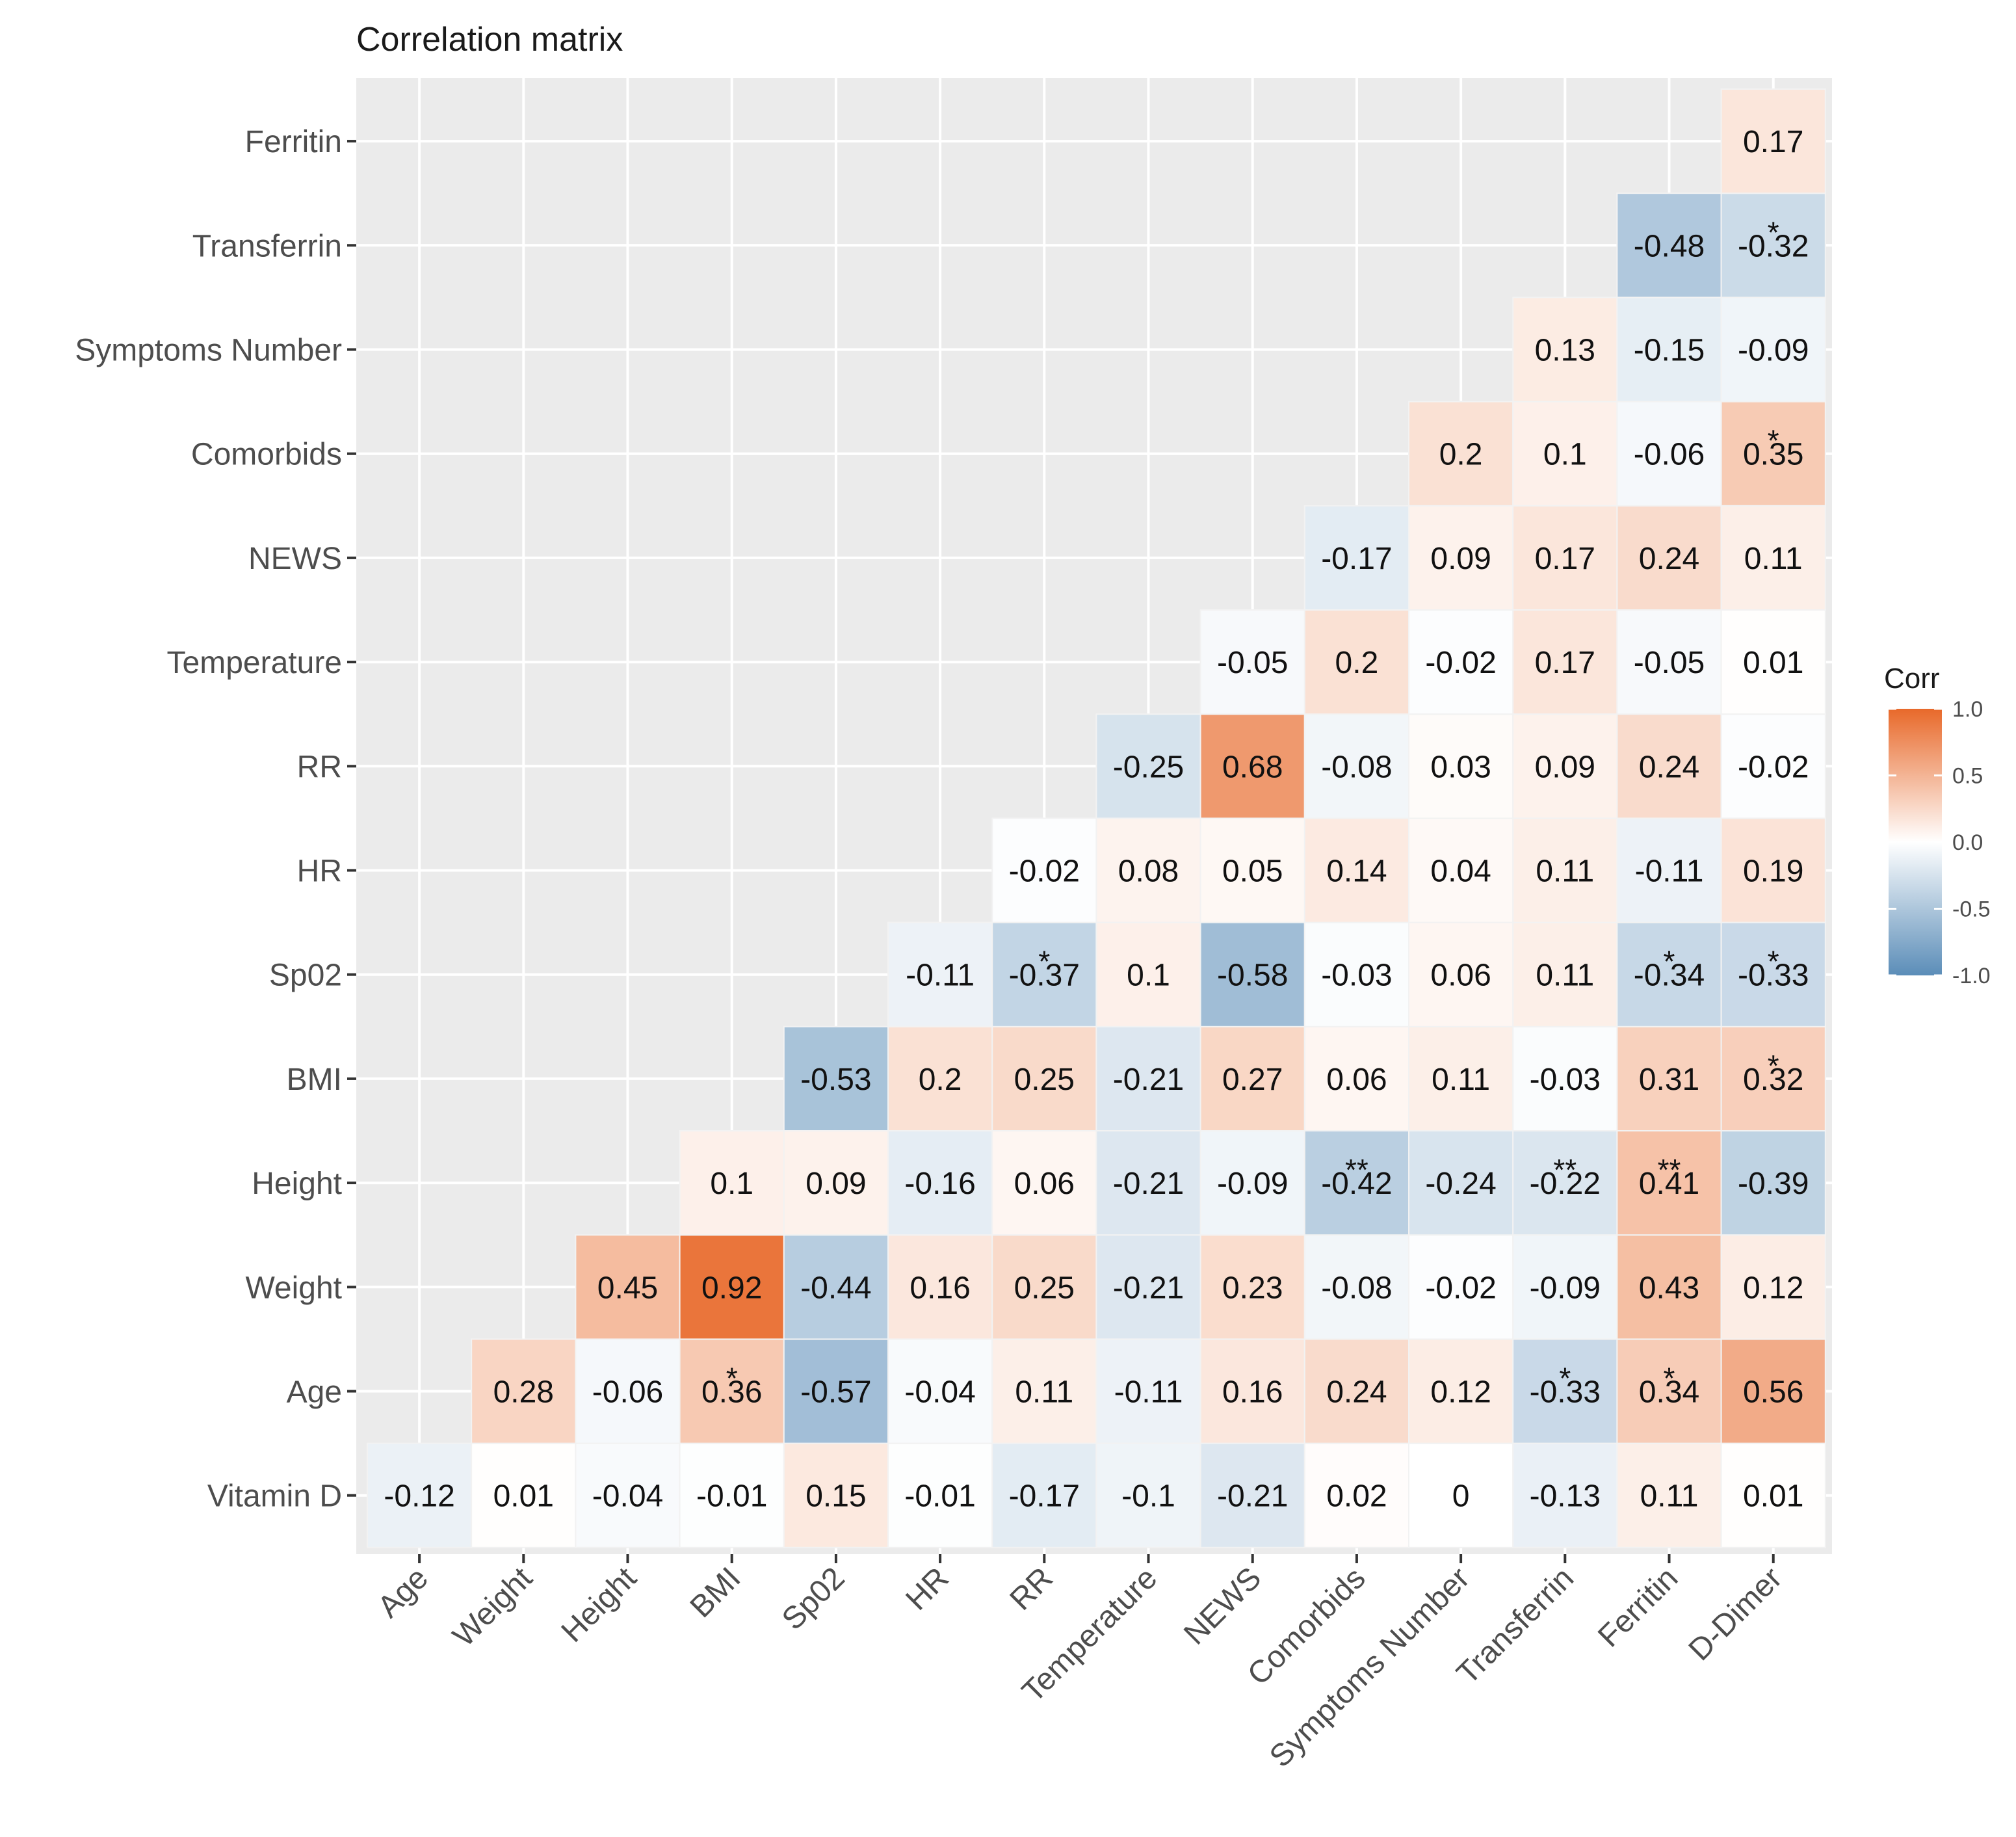 This screenshot has height=1837, width=2016. I want to click on cell-value-age-temperature: -0.11, so click(1148, 1393).